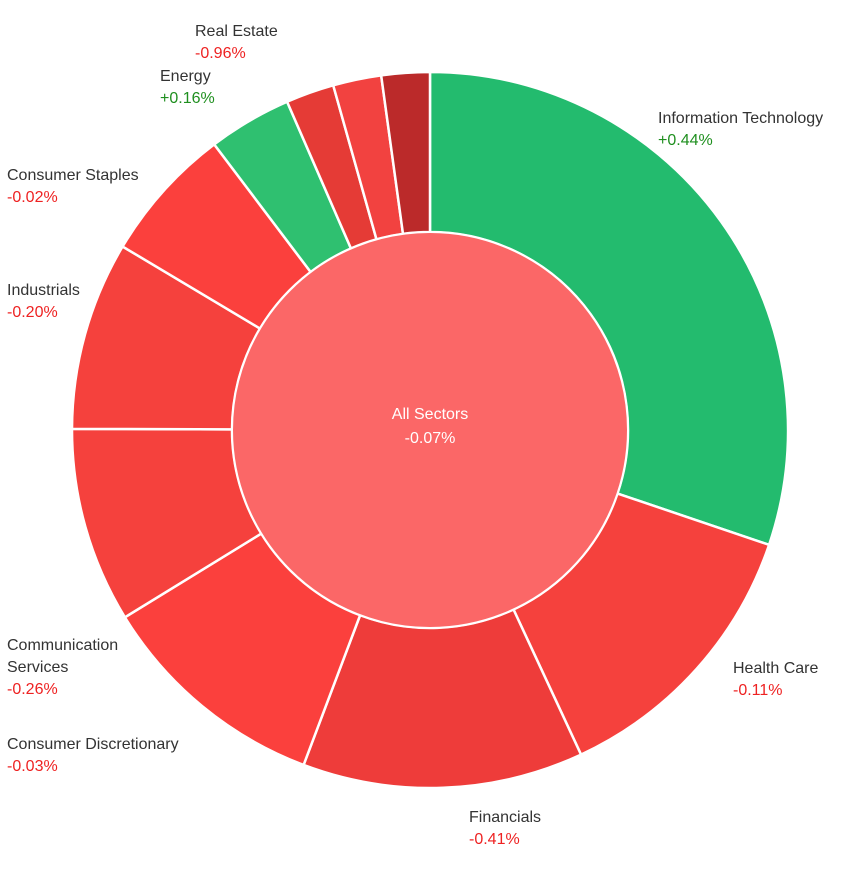  What do you see at coordinates (430, 438) in the screenshot?
I see `center-change: -0.07%` at bounding box center [430, 438].